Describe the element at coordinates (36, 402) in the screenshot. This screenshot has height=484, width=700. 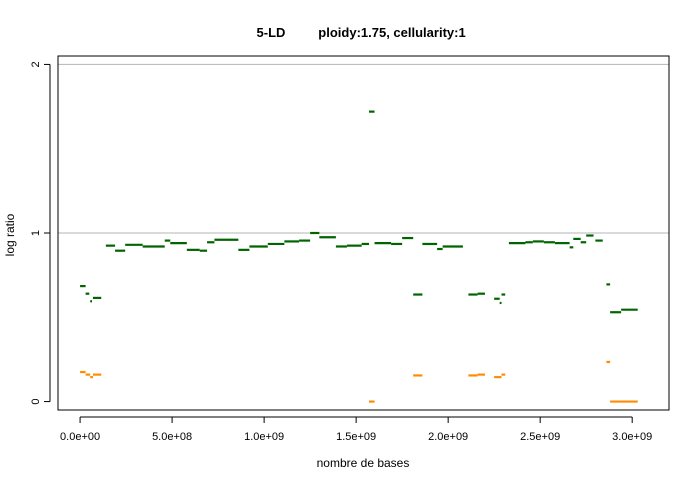
I see `y-tick-label: 0` at that location.